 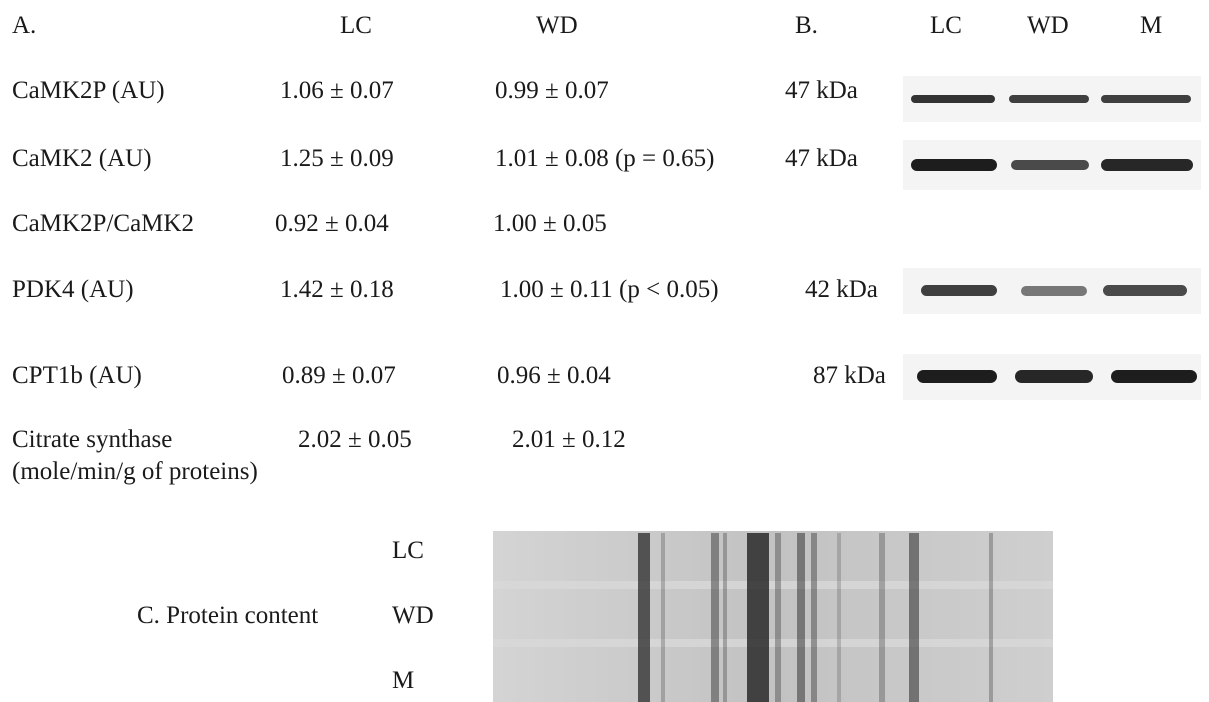 What do you see at coordinates (408, 550) in the screenshot?
I see `gel-lane-label-lc: LC` at bounding box center [408, 550].